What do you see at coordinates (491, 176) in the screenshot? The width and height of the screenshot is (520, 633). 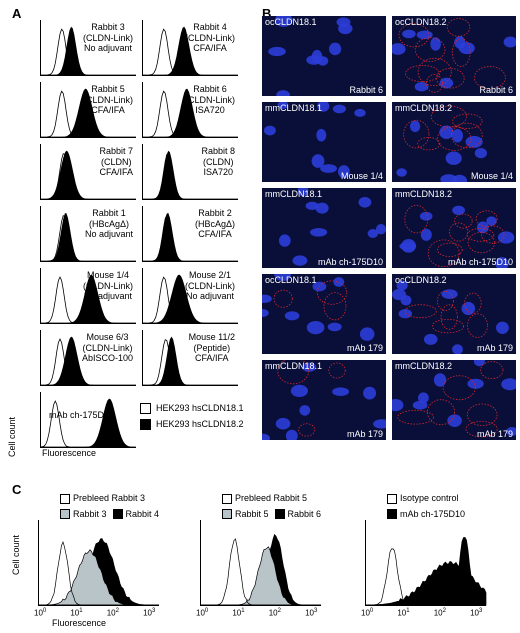 I see `micrograph-antibody-label: Mouse 1/4` at bounding box center [491, 176].